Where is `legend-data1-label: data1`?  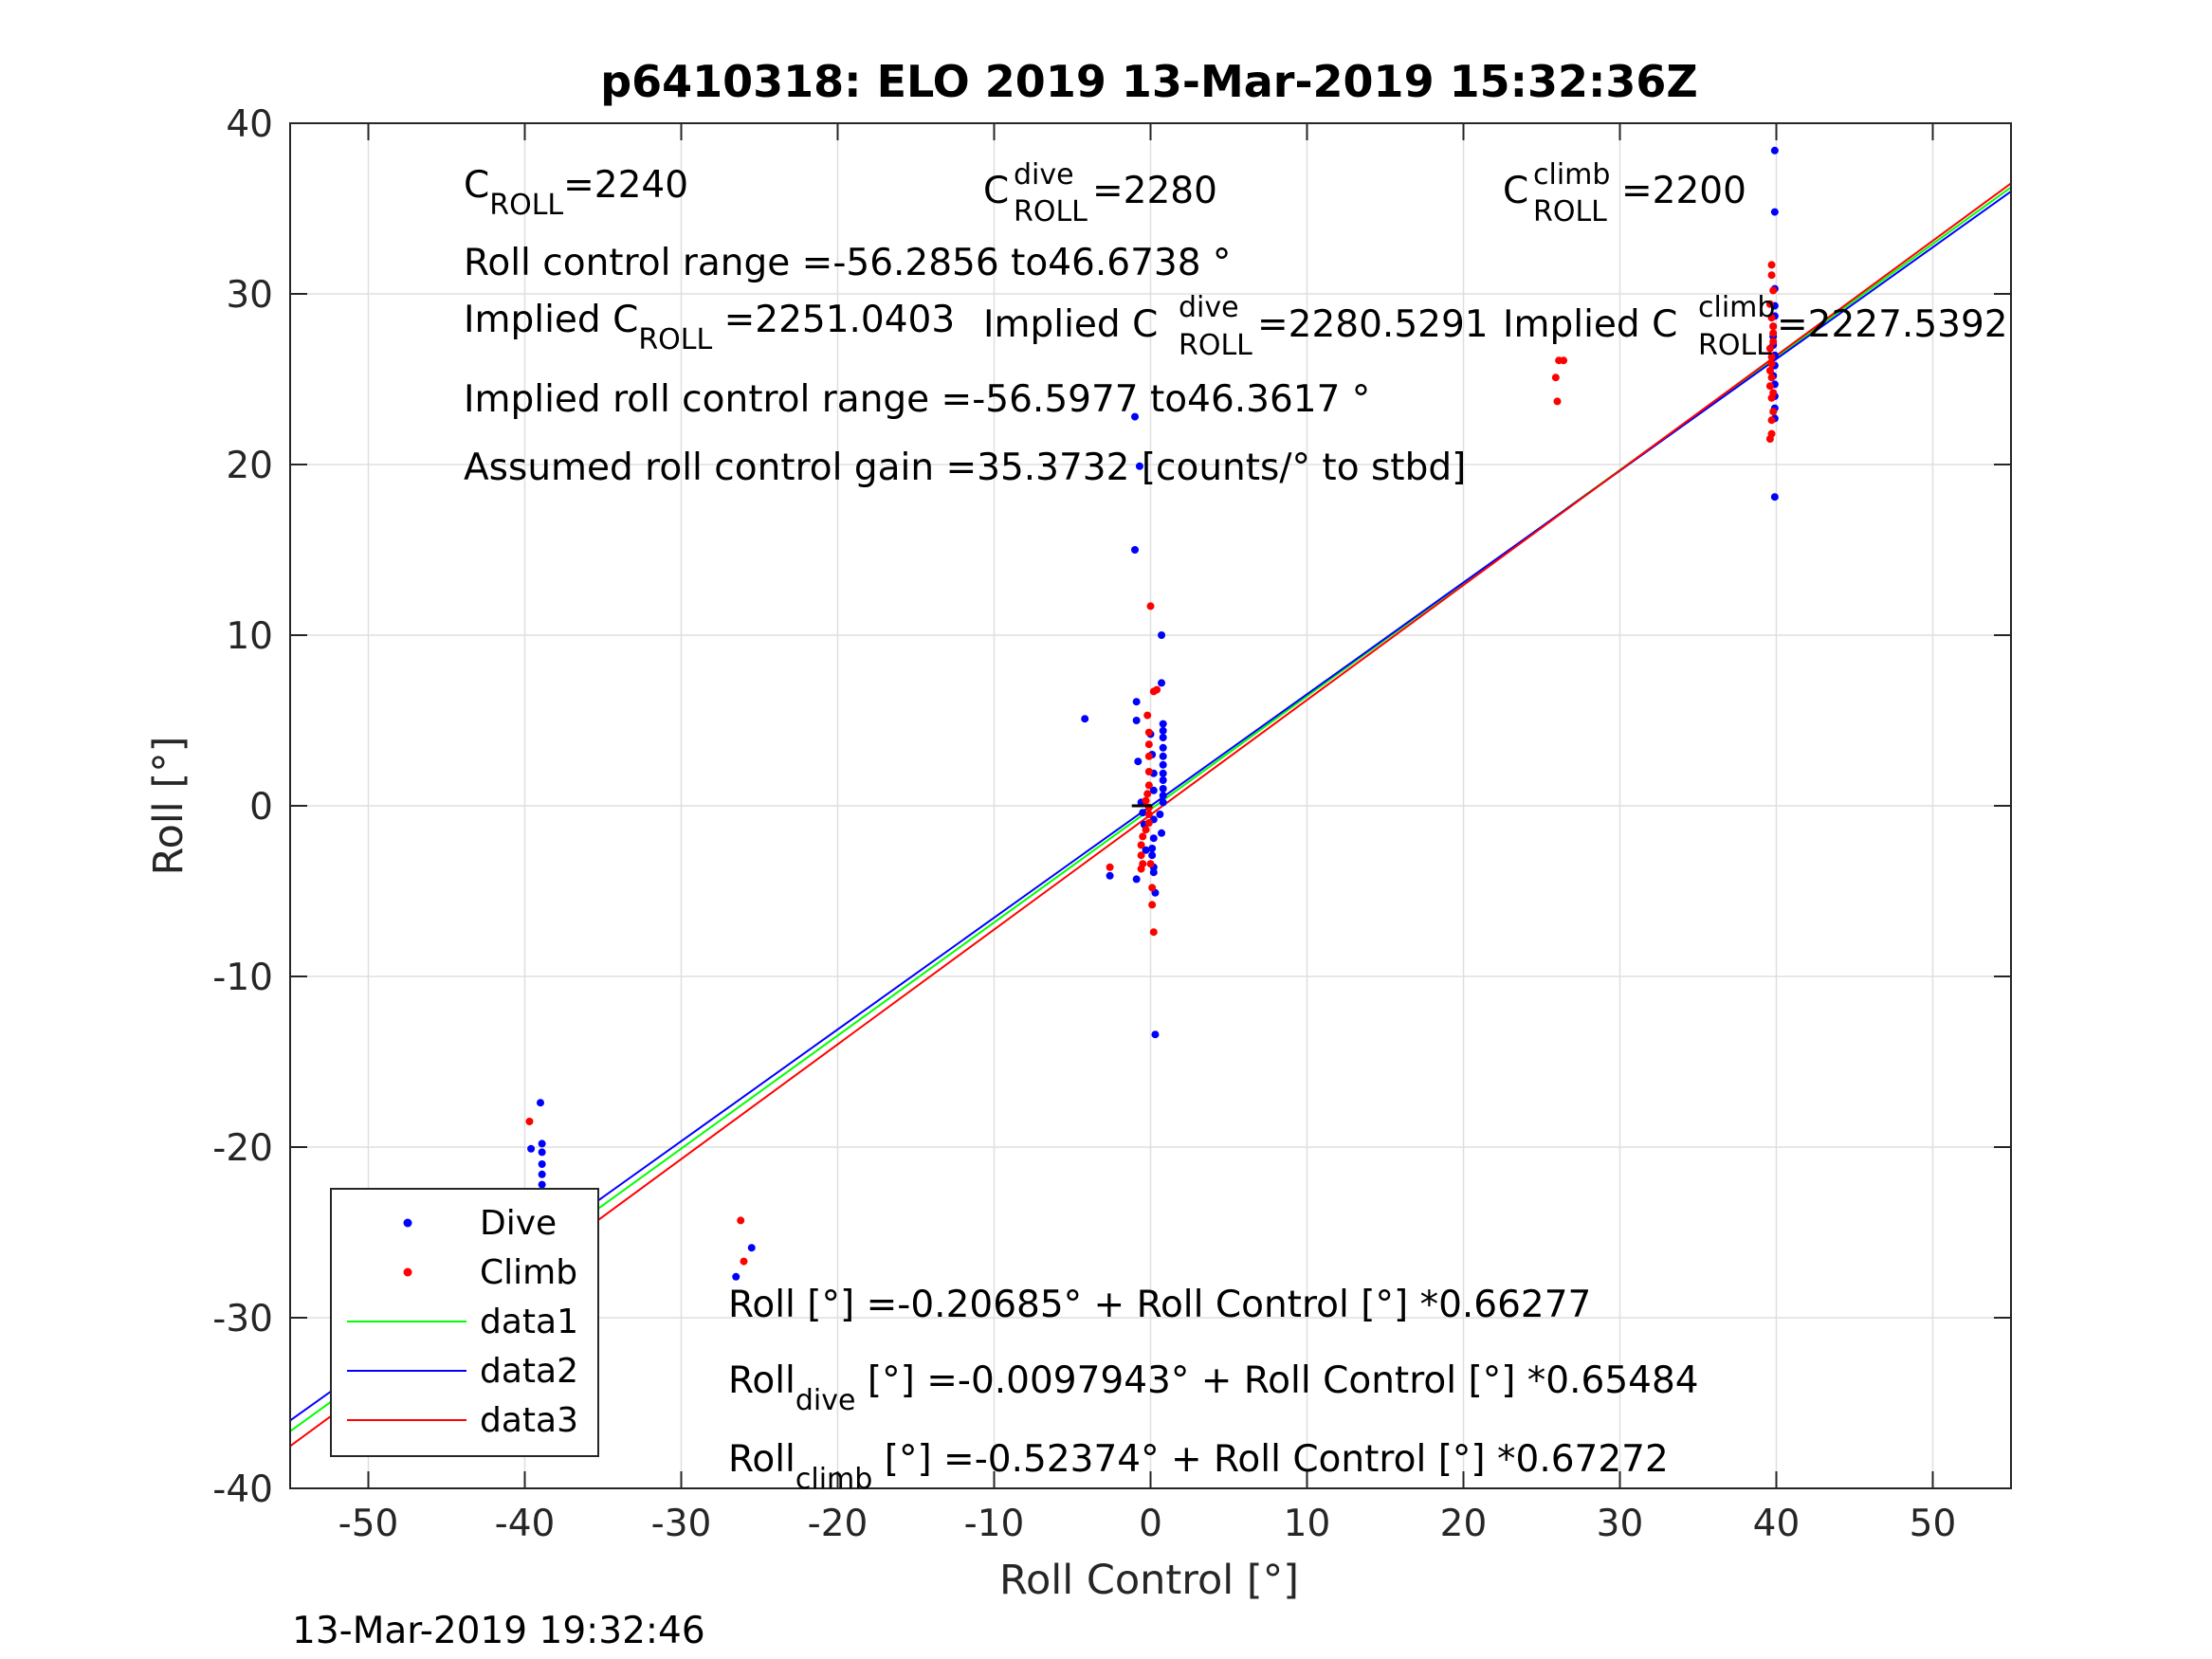
legend-data1-label: data1 is located at coordinates (529, 1322).